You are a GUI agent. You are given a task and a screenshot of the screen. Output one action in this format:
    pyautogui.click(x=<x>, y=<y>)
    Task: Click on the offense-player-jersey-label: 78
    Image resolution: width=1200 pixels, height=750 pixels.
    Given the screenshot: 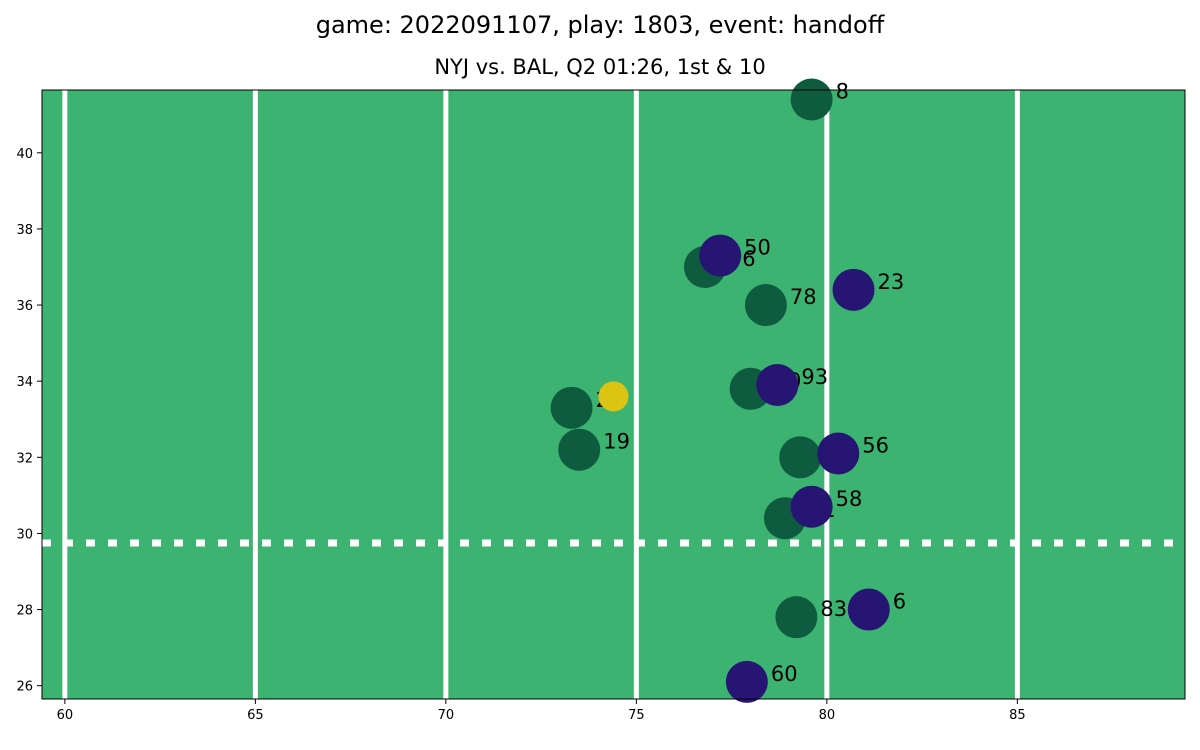 What is the action you would take?
    pyautogui.click(x=803, y=297)
    